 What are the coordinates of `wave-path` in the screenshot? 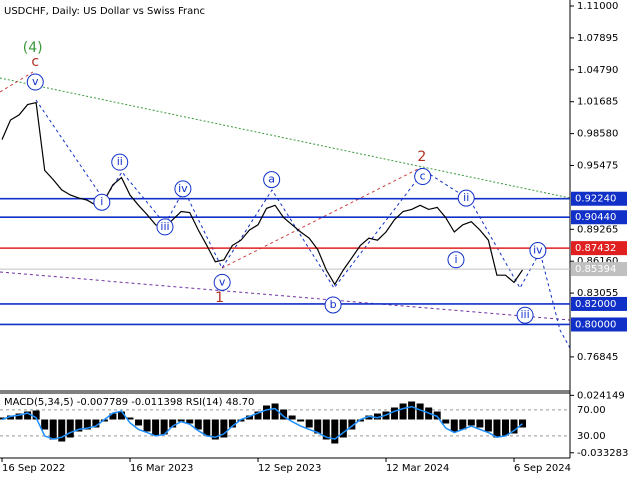 It's located at (17, 82).